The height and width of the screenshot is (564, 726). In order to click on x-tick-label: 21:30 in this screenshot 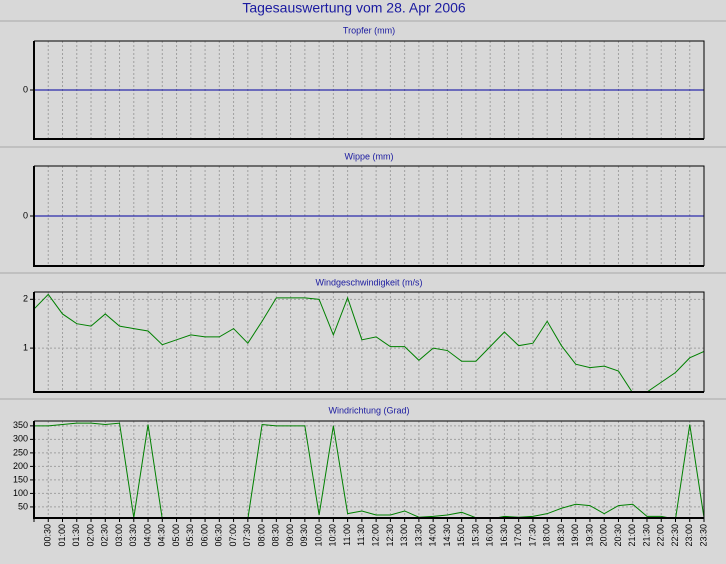, I will do `click(646, 535)`.